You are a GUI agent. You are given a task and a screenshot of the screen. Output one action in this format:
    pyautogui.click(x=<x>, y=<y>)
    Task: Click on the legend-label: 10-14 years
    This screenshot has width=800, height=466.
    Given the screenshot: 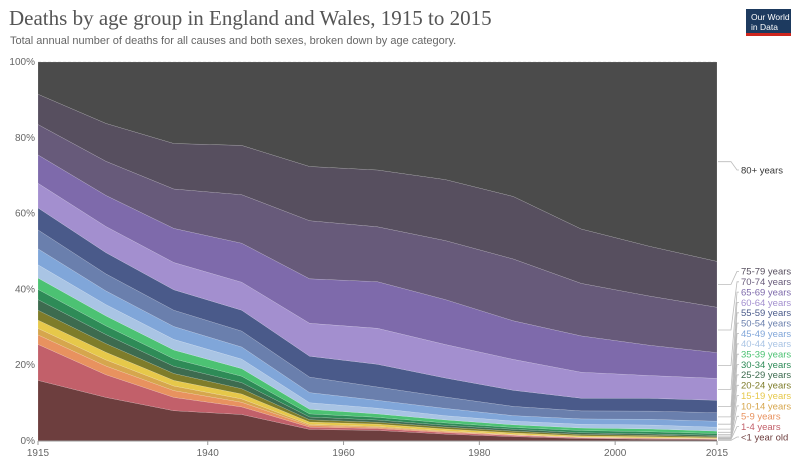 What is the action you would take?
    pyautogui.click(x=766, y=406)
    